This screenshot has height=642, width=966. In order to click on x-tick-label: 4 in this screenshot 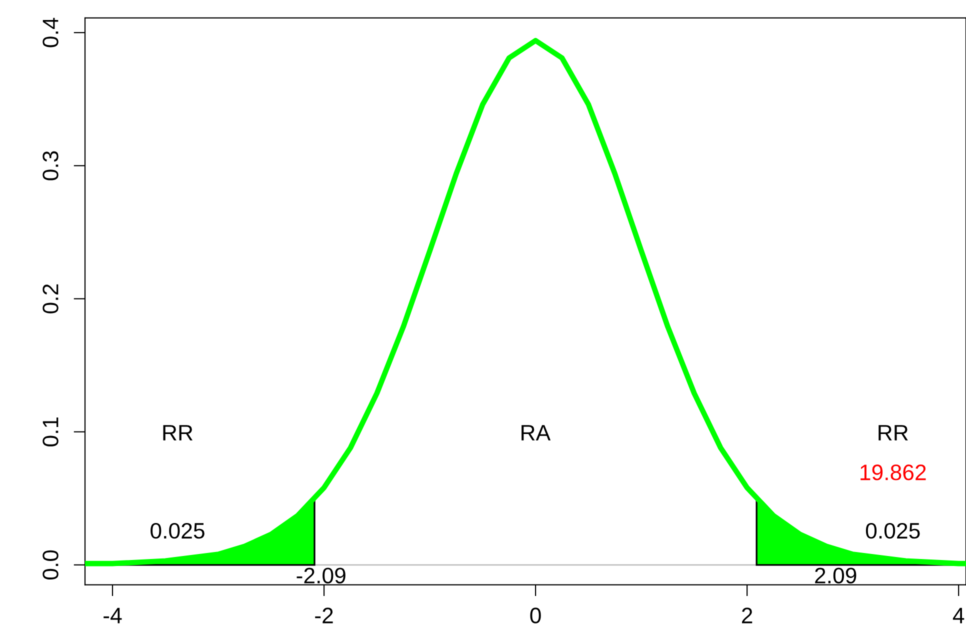, I will do `click(958, 616)`.